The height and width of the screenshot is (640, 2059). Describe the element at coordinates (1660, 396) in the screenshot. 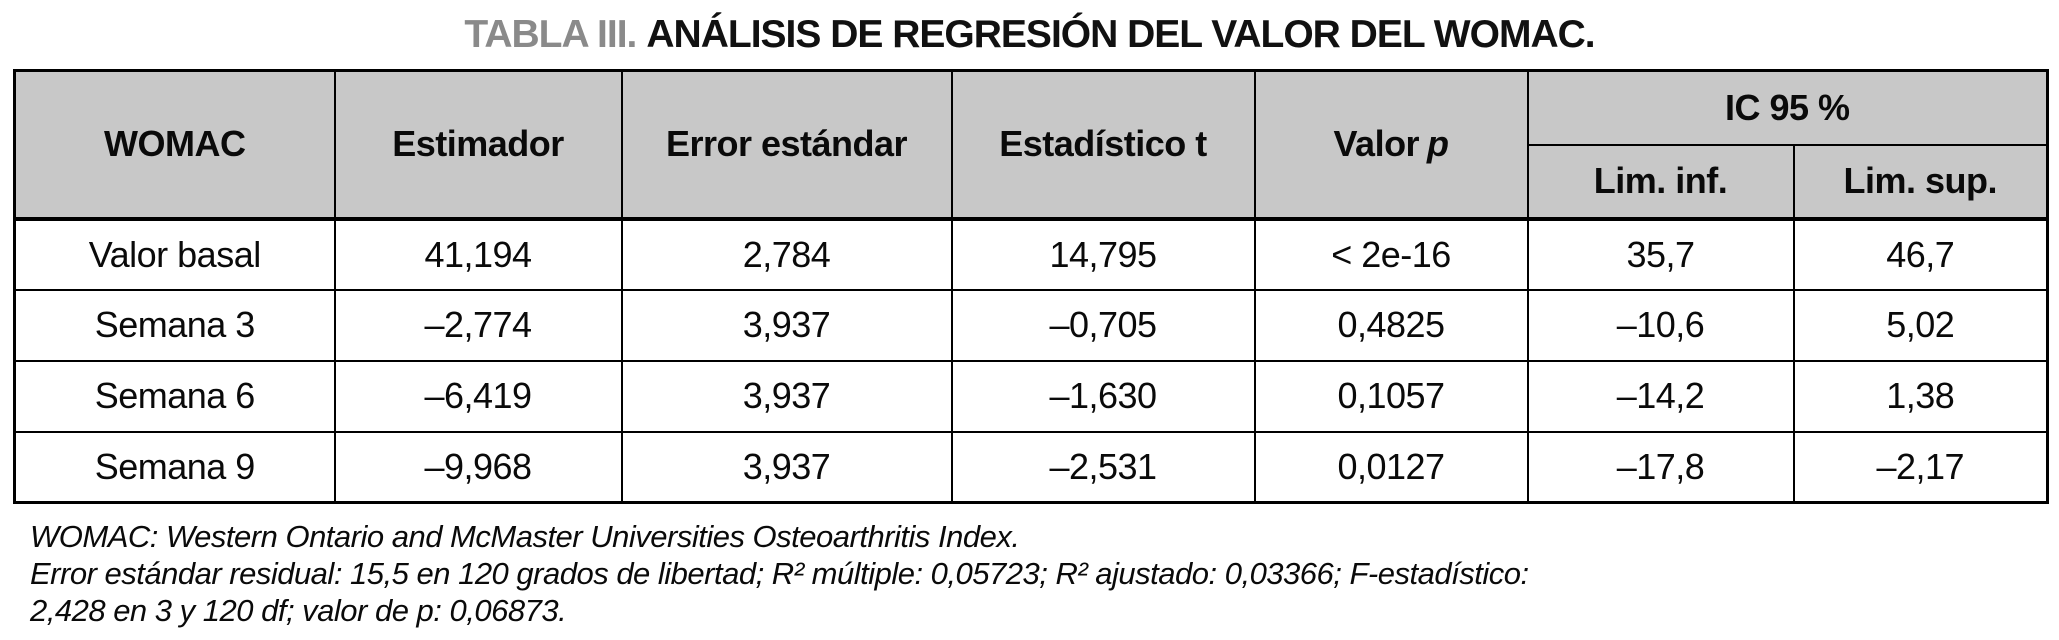

I see `cell-lim-inf: –14,2` at that location.